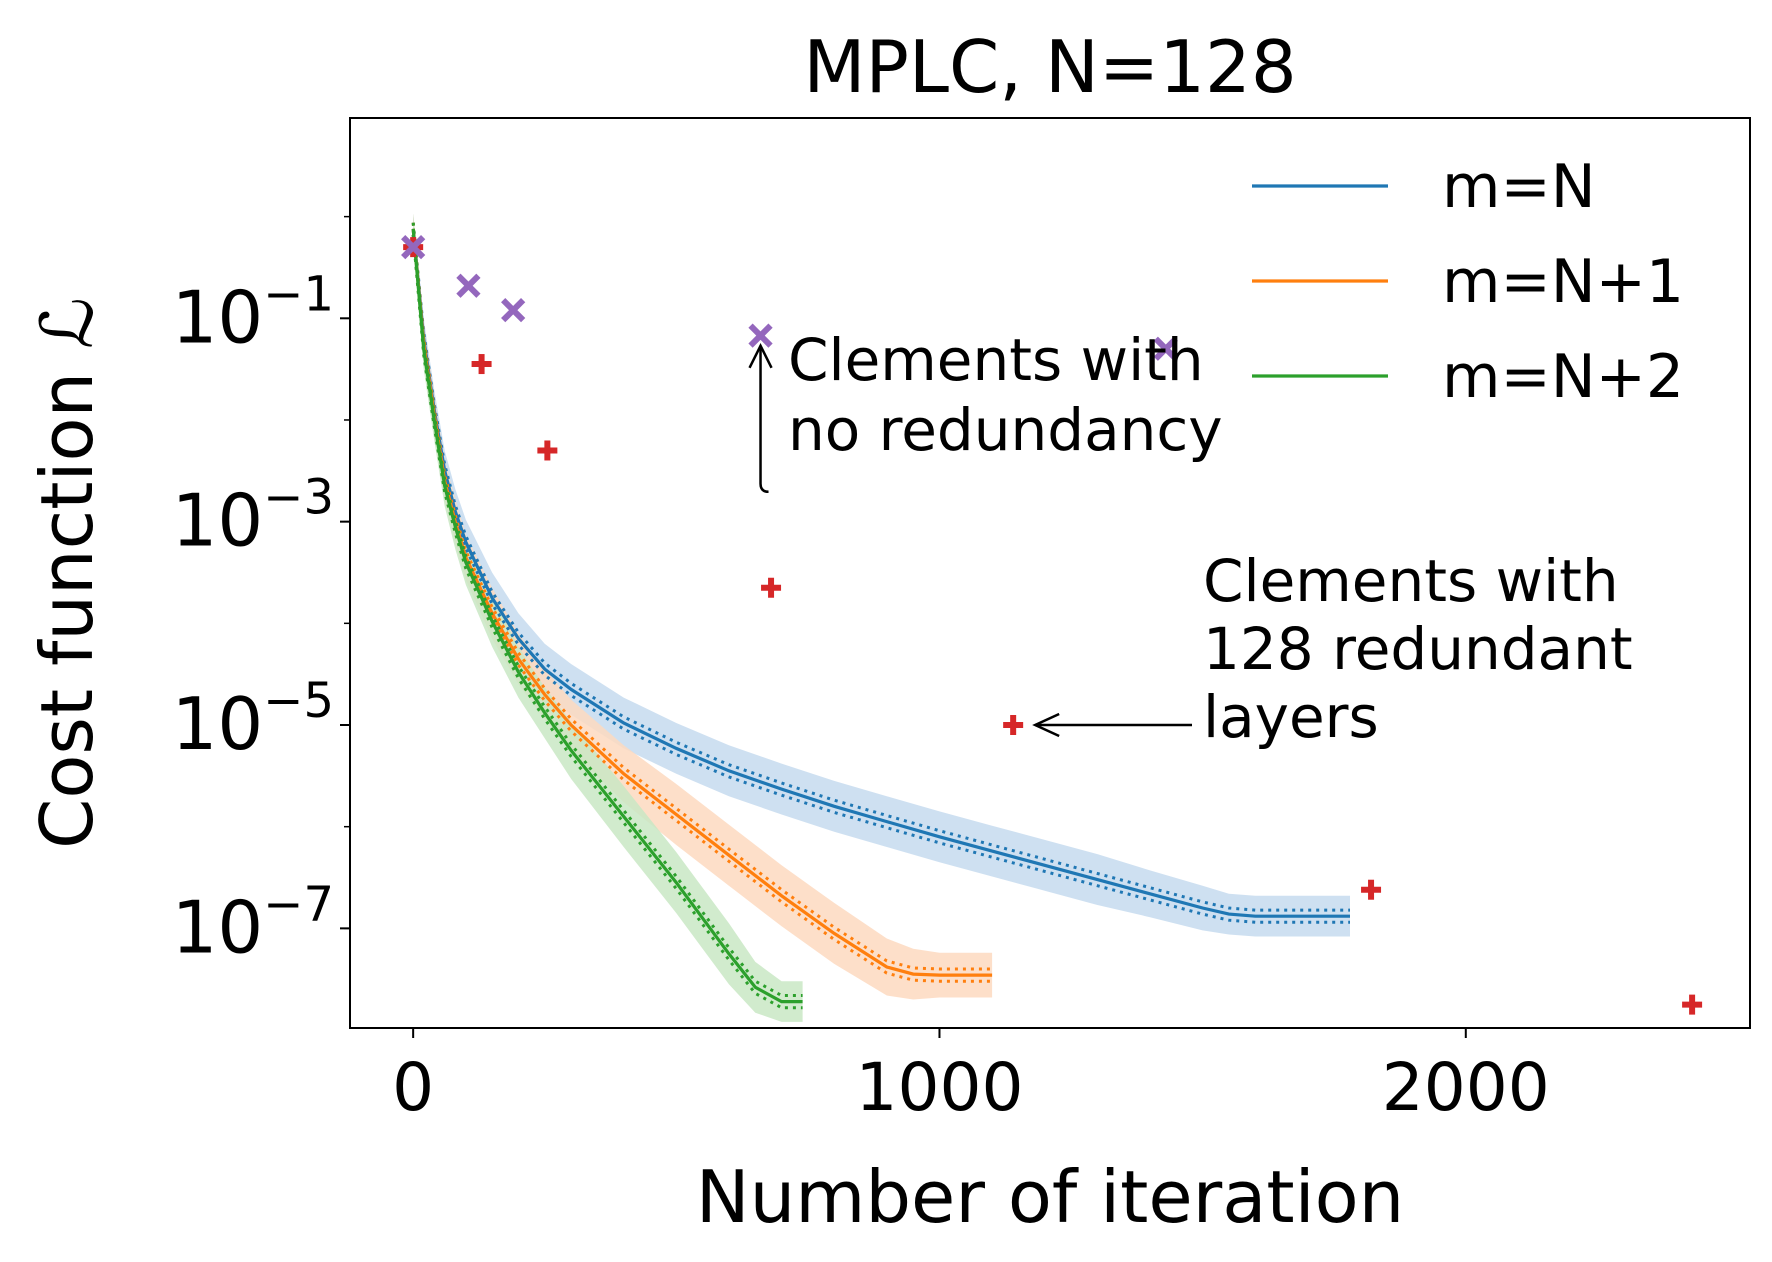 This screenshot has width=1772, height=1262. I want to click on annotation-128-redundant-line-2: 128 redundant, so click(1418, 649).